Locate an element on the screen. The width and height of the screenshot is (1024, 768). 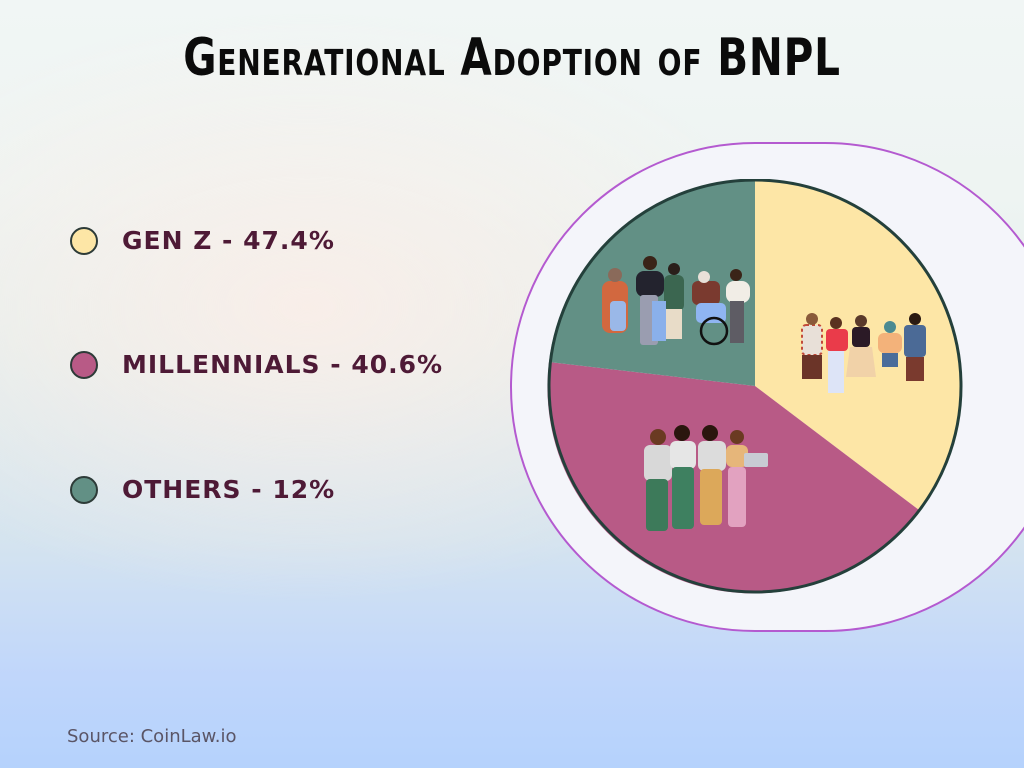
legend-item-gen-z: GEN Z - 47.4% is located at coordinates (202, 240).